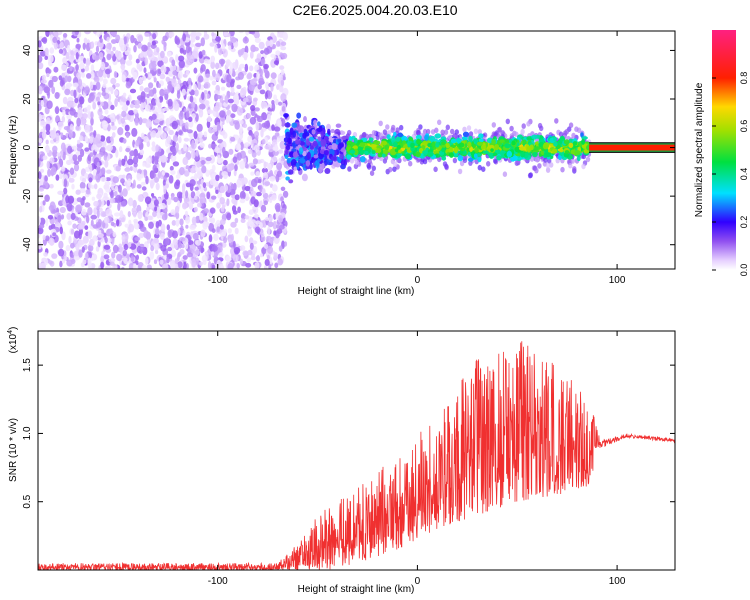 Image resolution: width=750 pixels, height=600 pixels. What do you see at coordinates (27, 50) in the screenshot?
I see `y-tick-label: 40` at bounding box center [27, 50].